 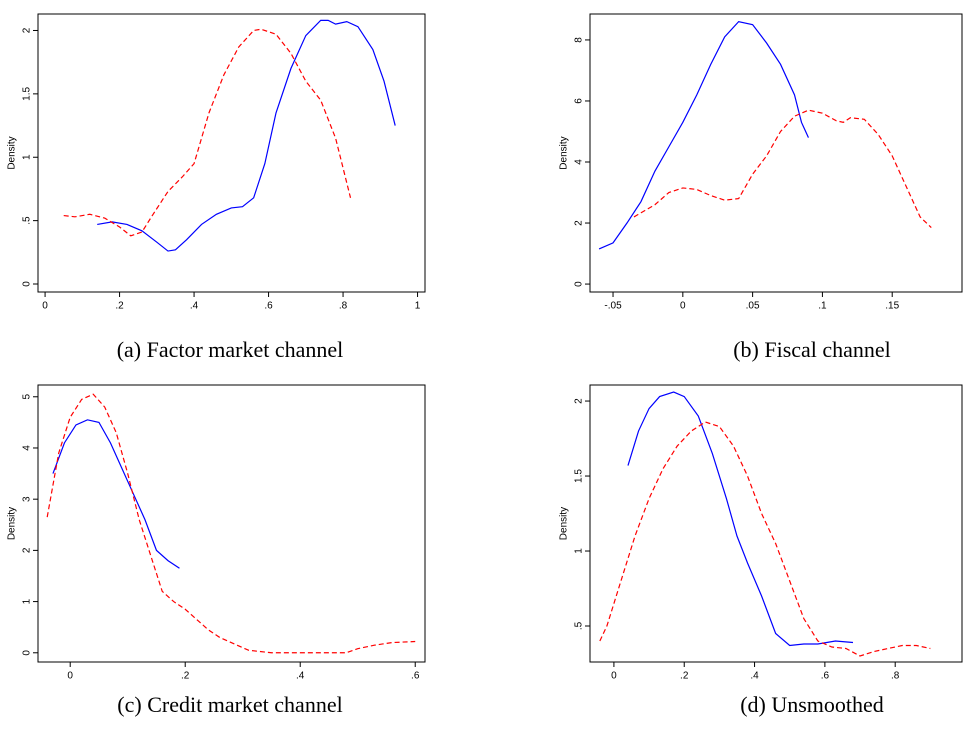 I want to click on caption: (b) Fiscal channel, so click(x=812, y=349).